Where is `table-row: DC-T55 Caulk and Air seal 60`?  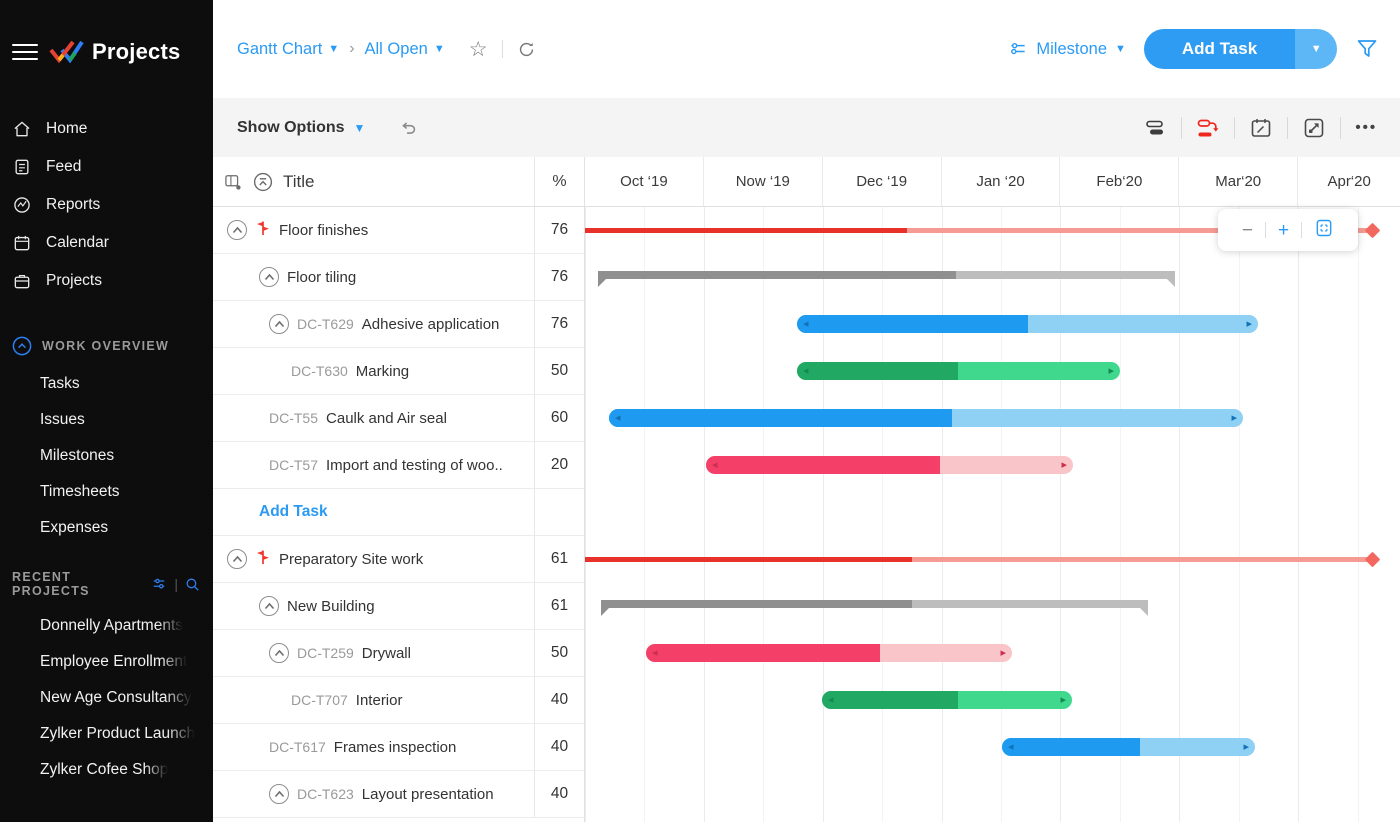 table-row: DC-T55 Caulk and Air seal 60 is located at coordinates (398, 418).